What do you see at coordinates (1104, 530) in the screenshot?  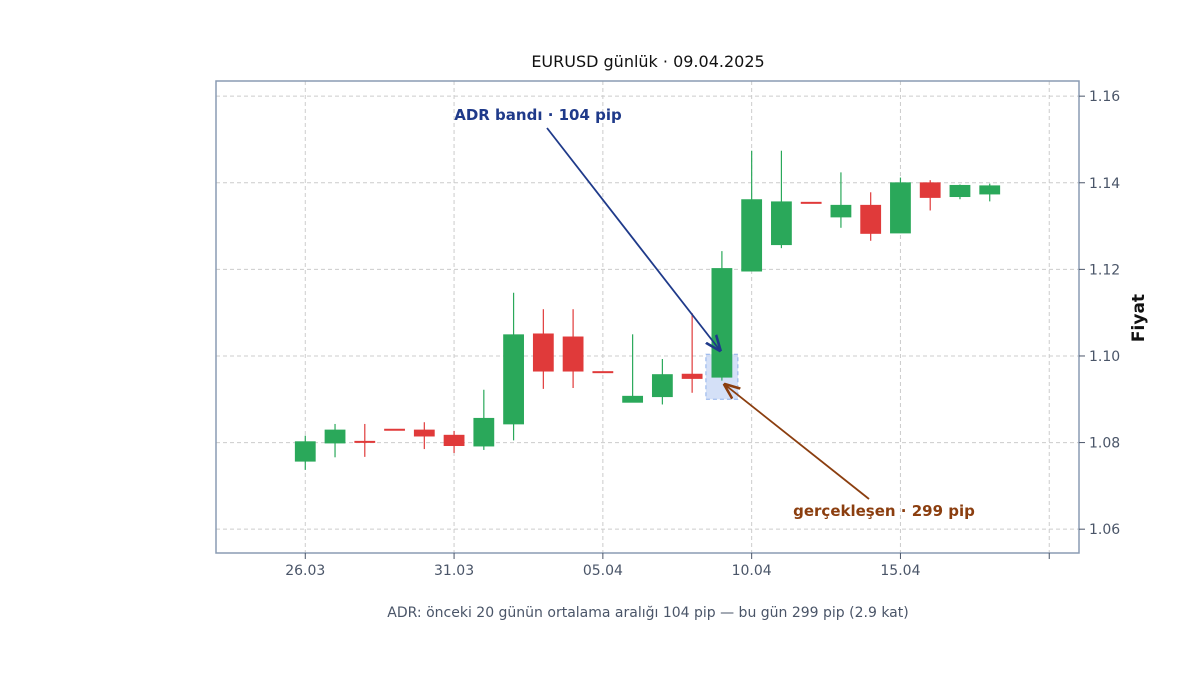 I see `y-tick-label: 1.06` at bounding box center [1104, 530].